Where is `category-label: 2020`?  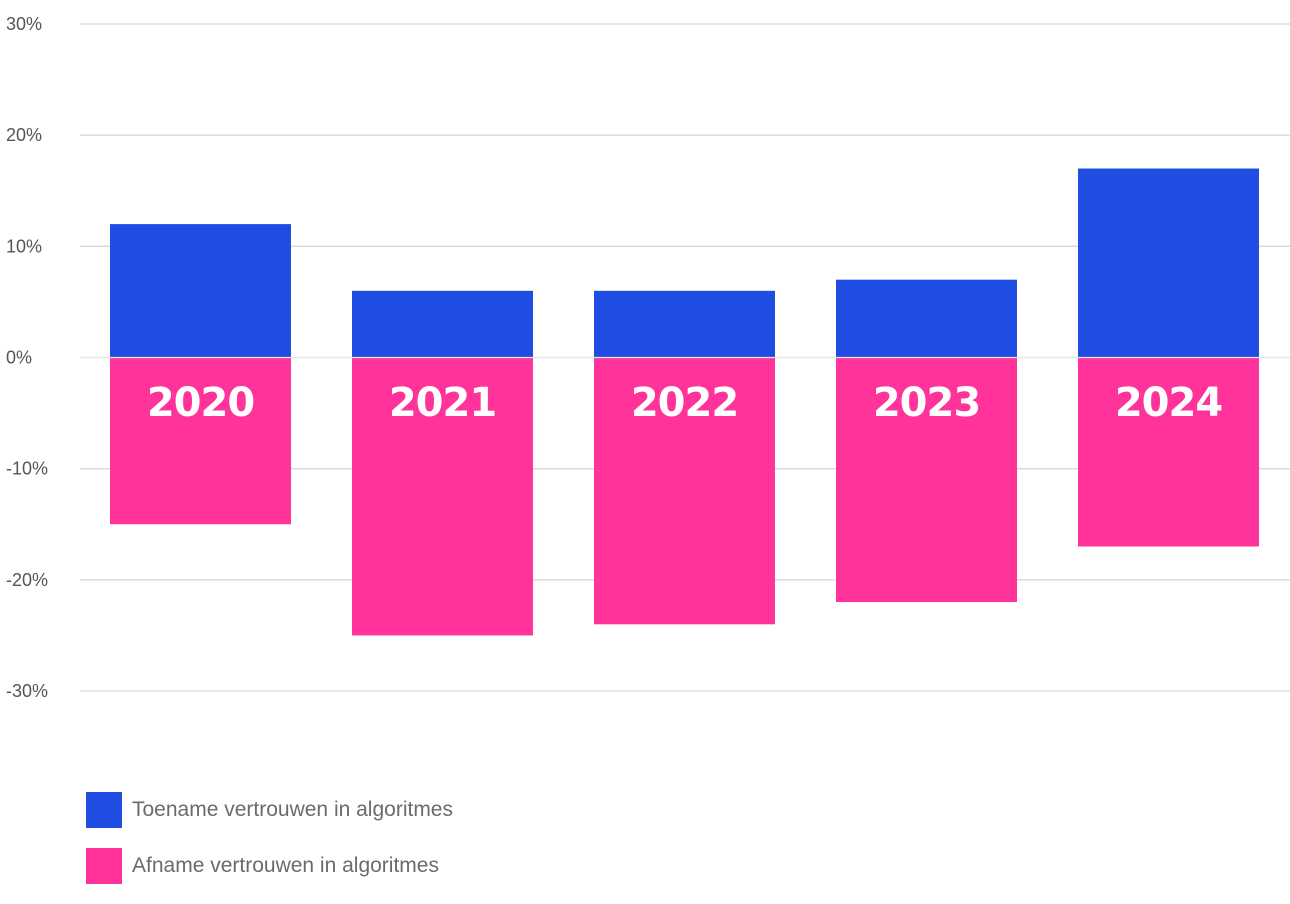
category-label: 2020 is located at coordinates (200, 403).